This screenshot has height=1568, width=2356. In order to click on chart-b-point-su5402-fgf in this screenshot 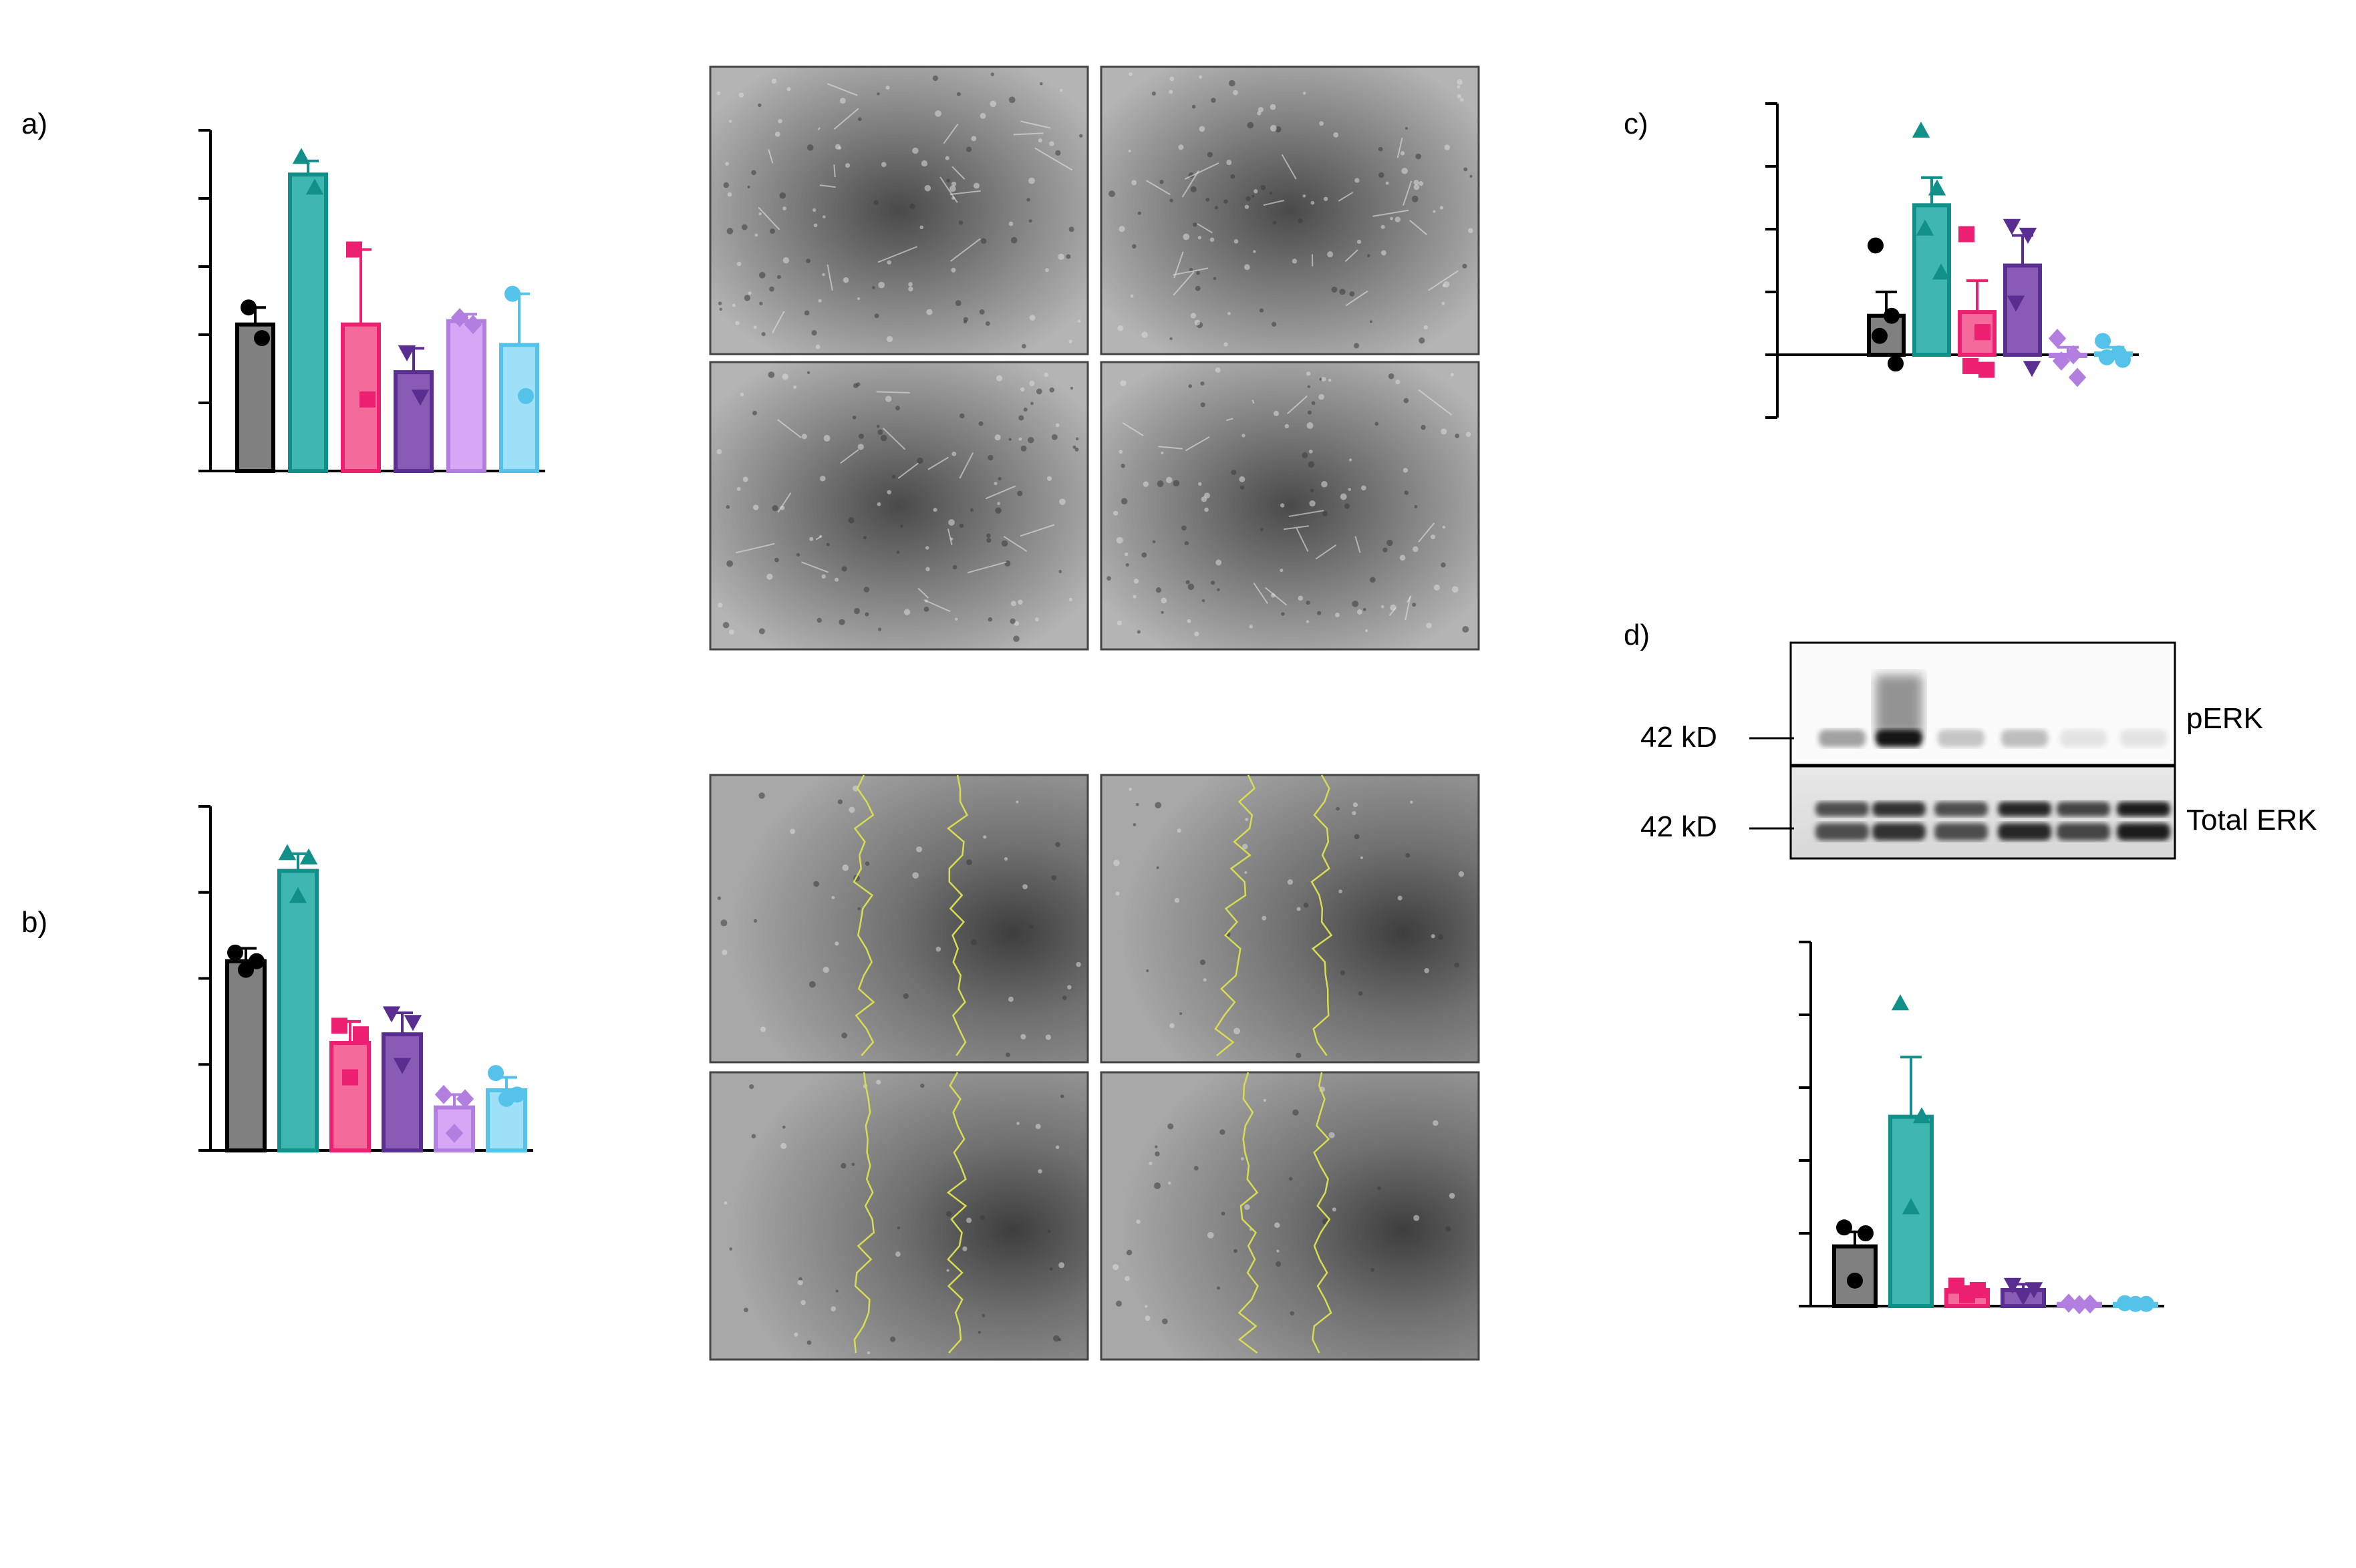, I will do `click(402, 1066)`.